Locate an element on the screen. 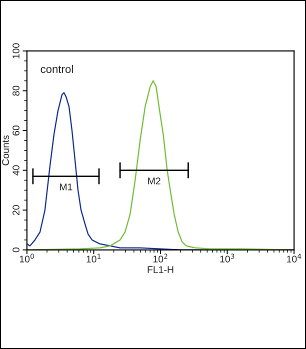  annotation: control is located at coordinates (56, 69).